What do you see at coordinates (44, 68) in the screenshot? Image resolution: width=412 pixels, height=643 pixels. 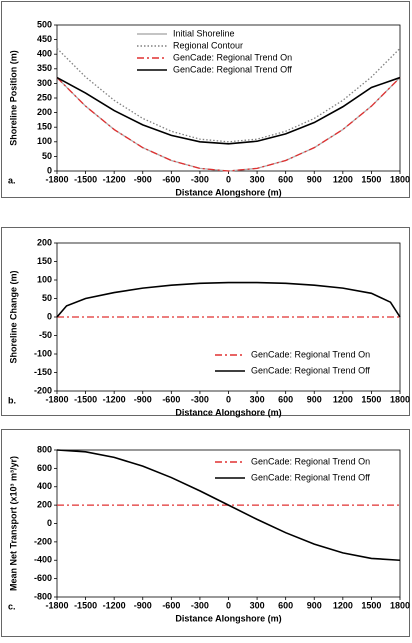 I see `y-tick-label: 350` at bounding box center [44, 68].